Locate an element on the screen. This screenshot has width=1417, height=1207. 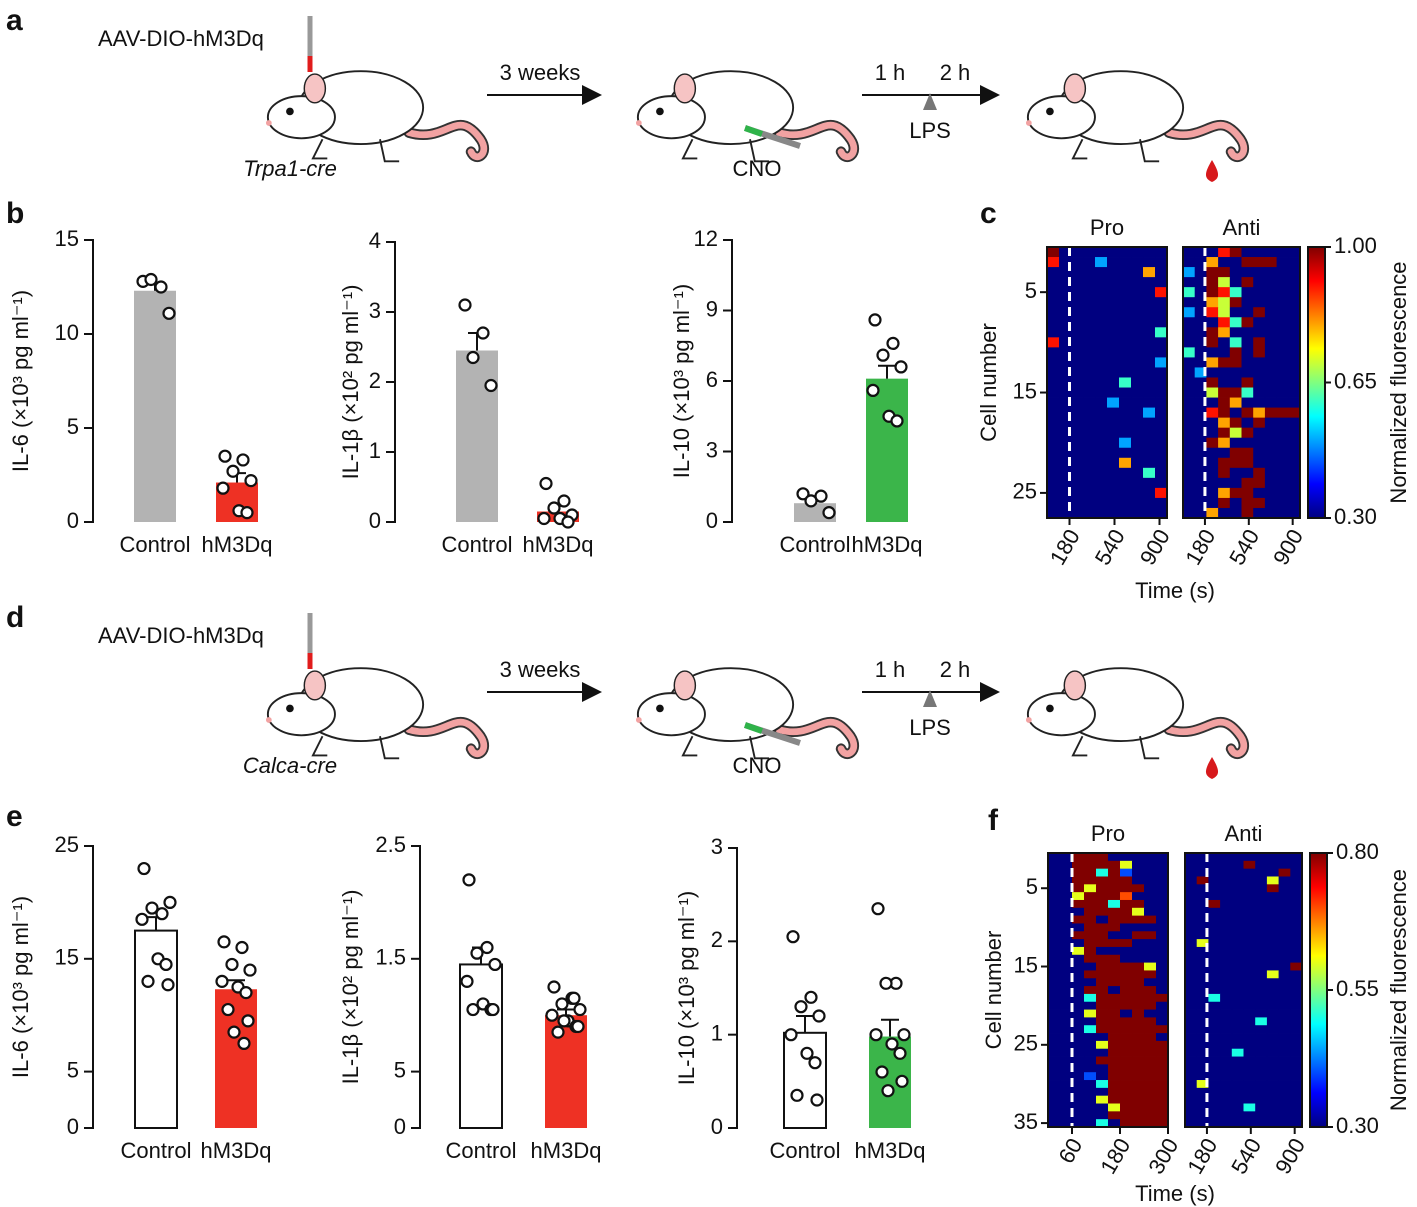
colorbar is located at coordinates (1318, 990).